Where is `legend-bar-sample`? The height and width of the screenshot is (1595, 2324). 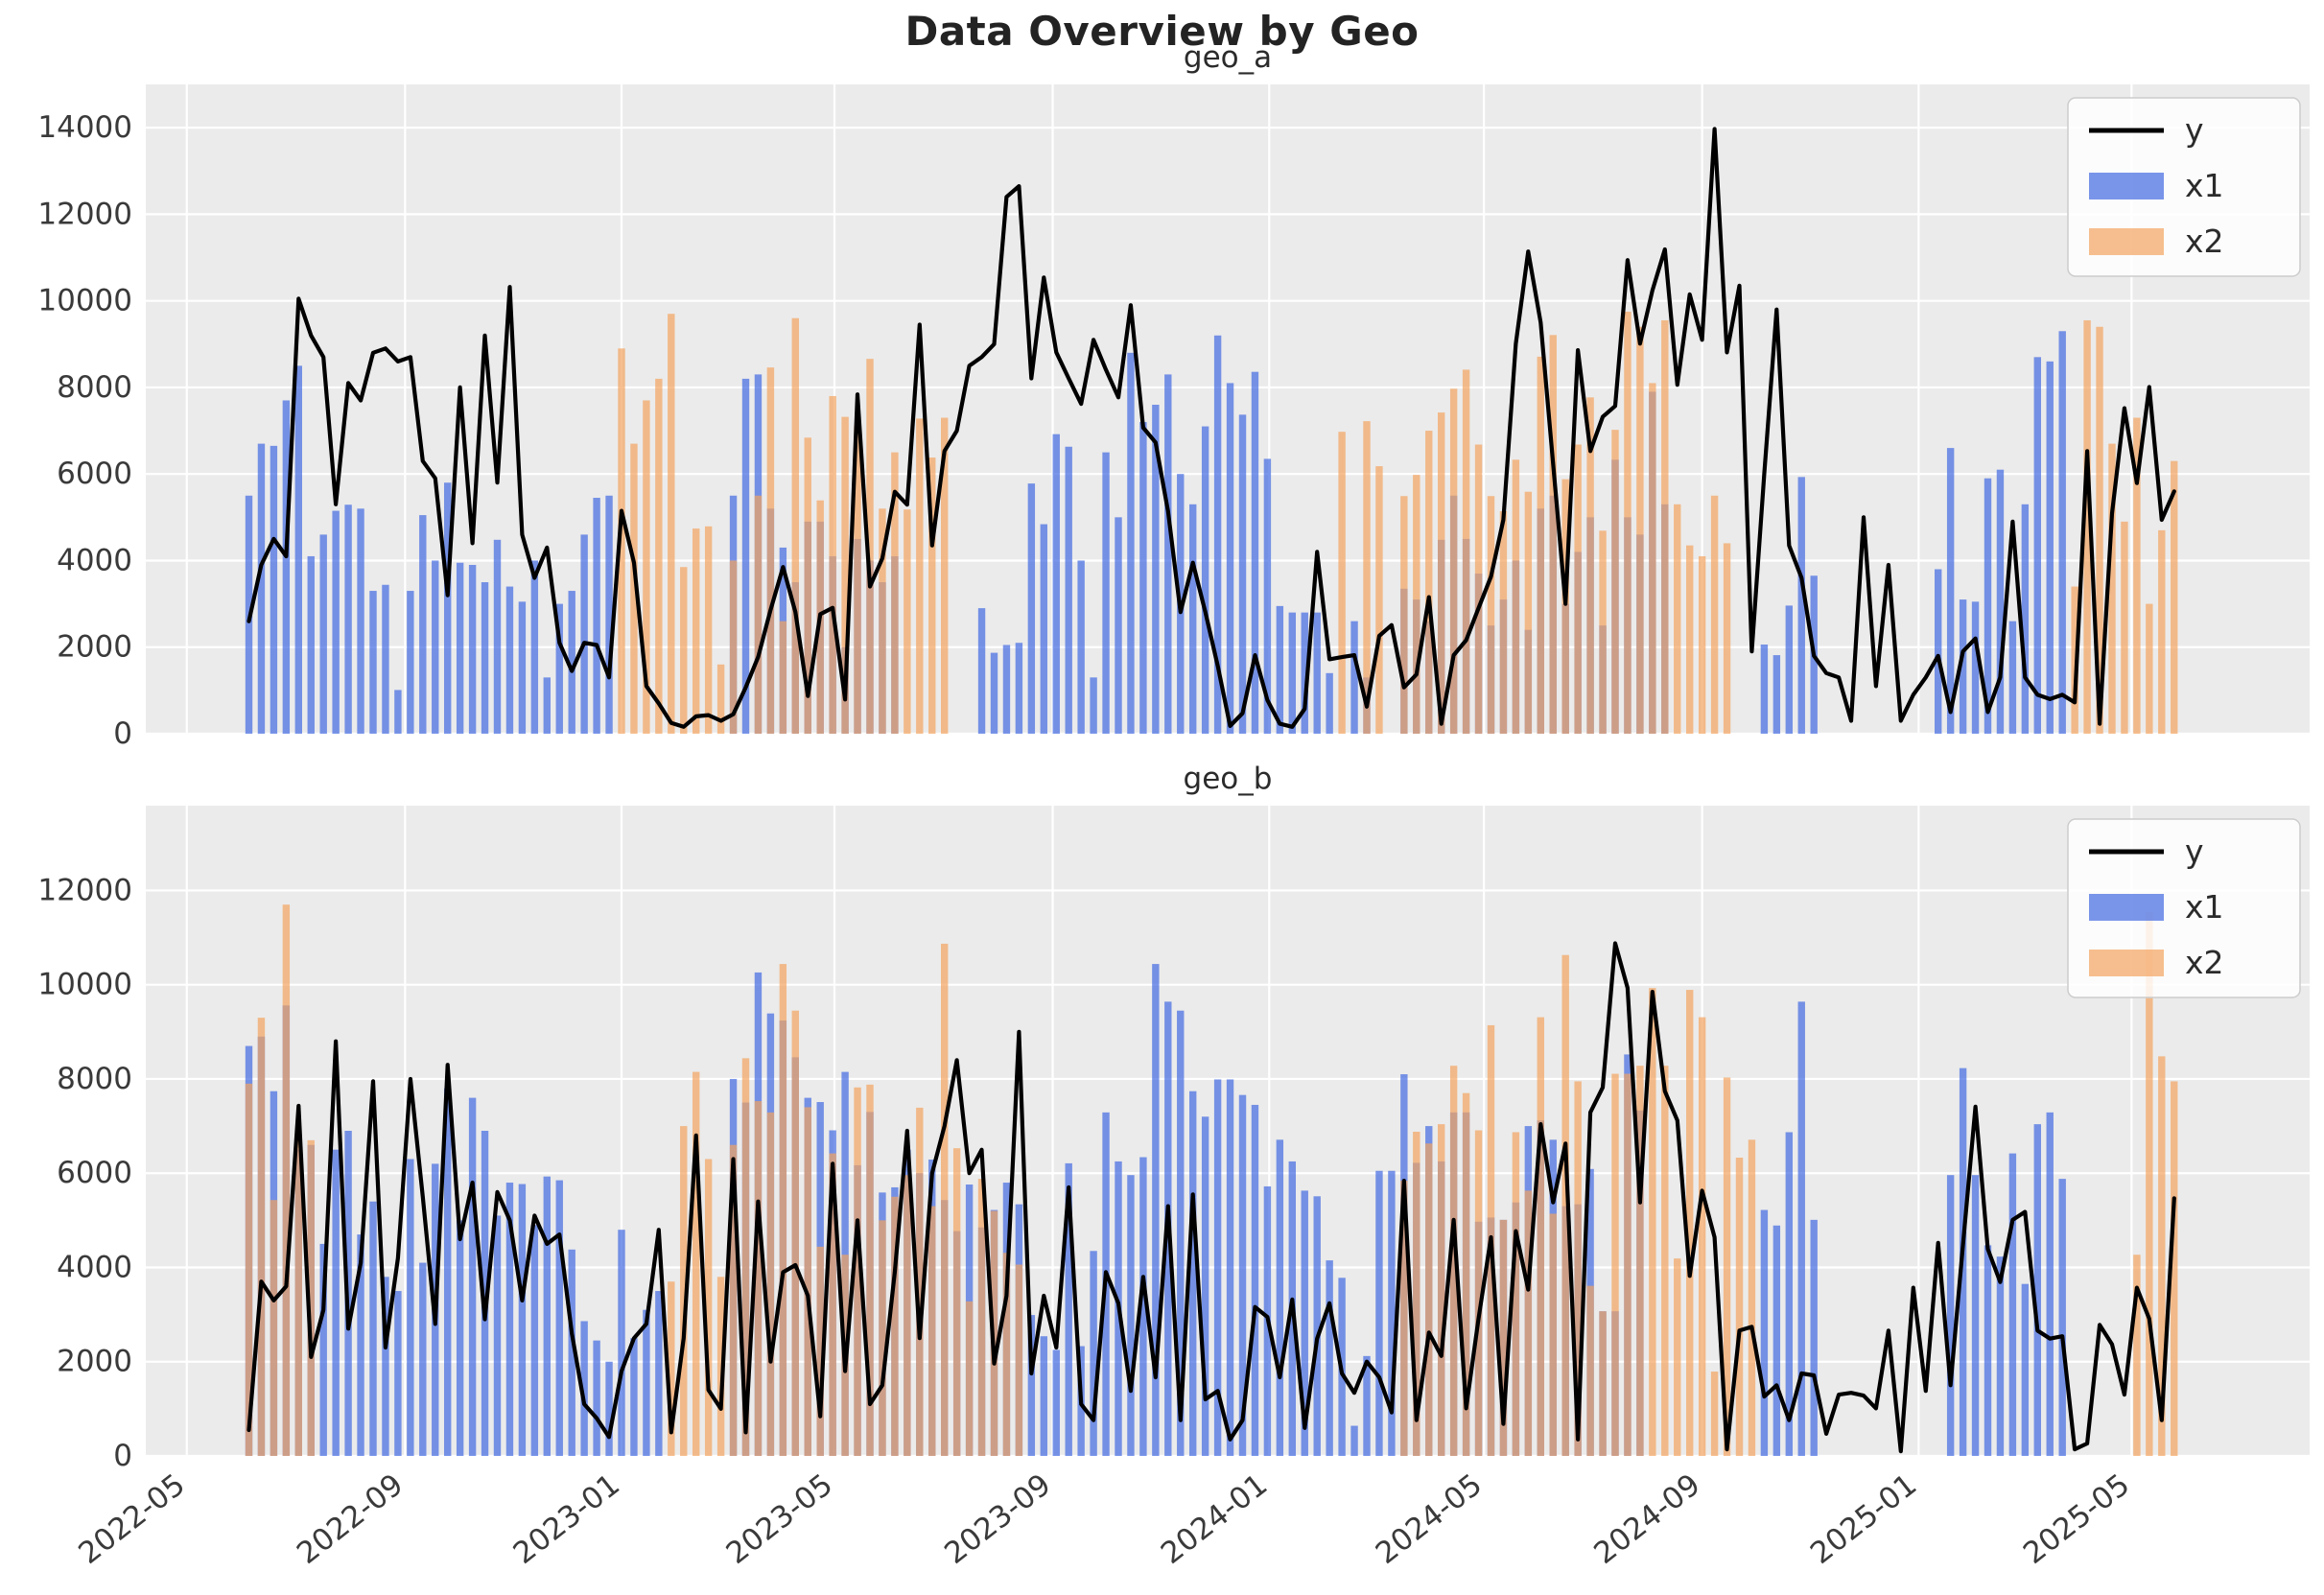 legend-bar-sample is located at coordinates (2126, 241).